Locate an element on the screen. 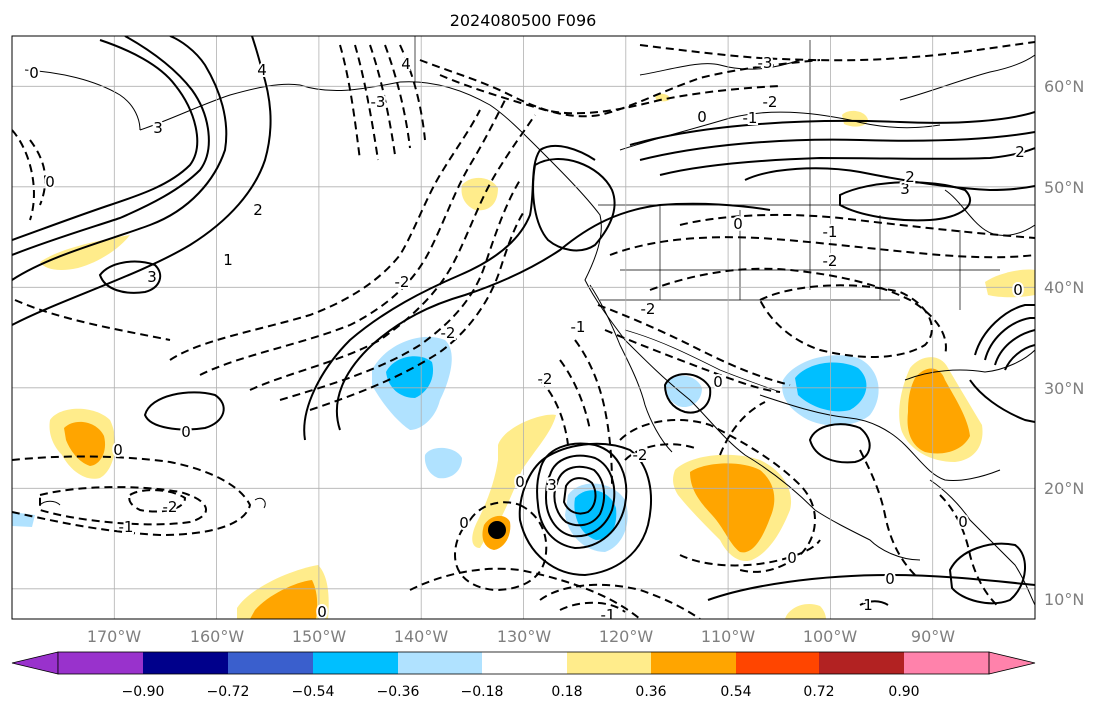 This screenshot has width=1105, height=712. colorbar-tick-label: −0.90 is located at coordinates (143, 692).